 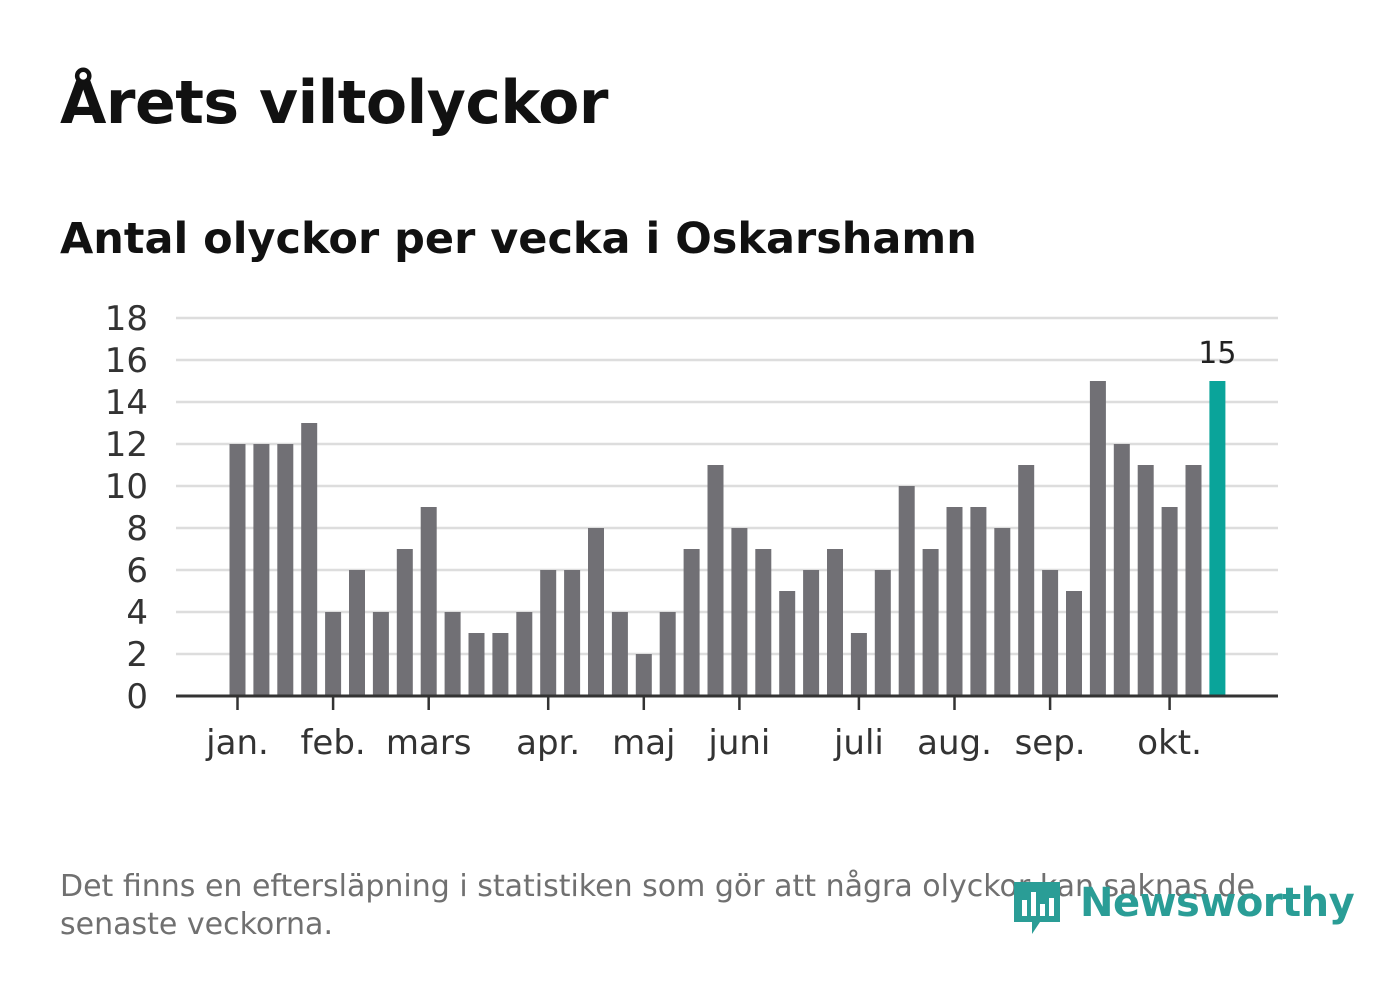 I want to click on y-tick-label: 6, so click(x=137, y=571).